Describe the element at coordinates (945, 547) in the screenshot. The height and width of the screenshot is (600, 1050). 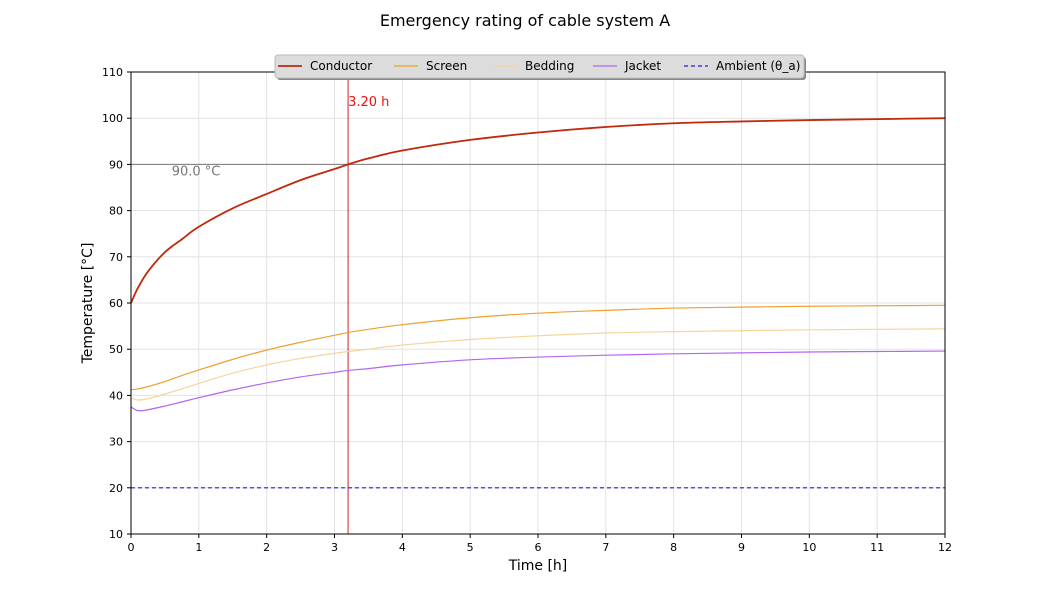
I see `x-tick-label: 12` at that location.